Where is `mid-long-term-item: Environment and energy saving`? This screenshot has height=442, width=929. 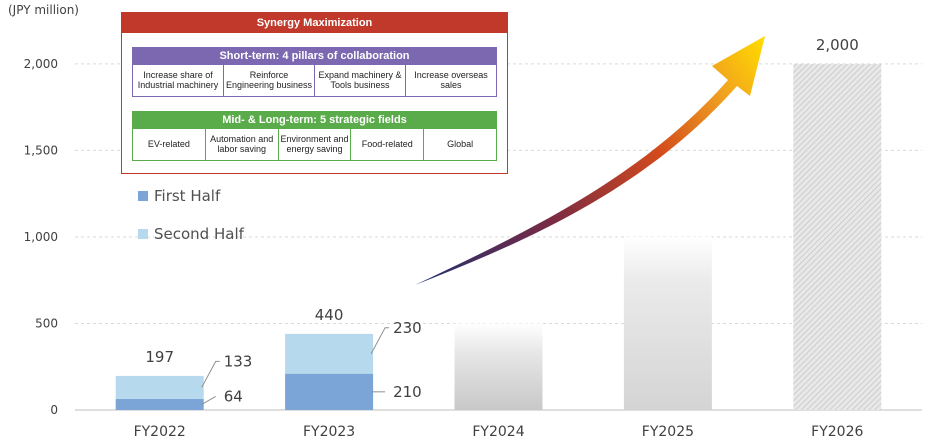 mid-long-term-item: Environment and energy saving is located at coordinates (315, 144).